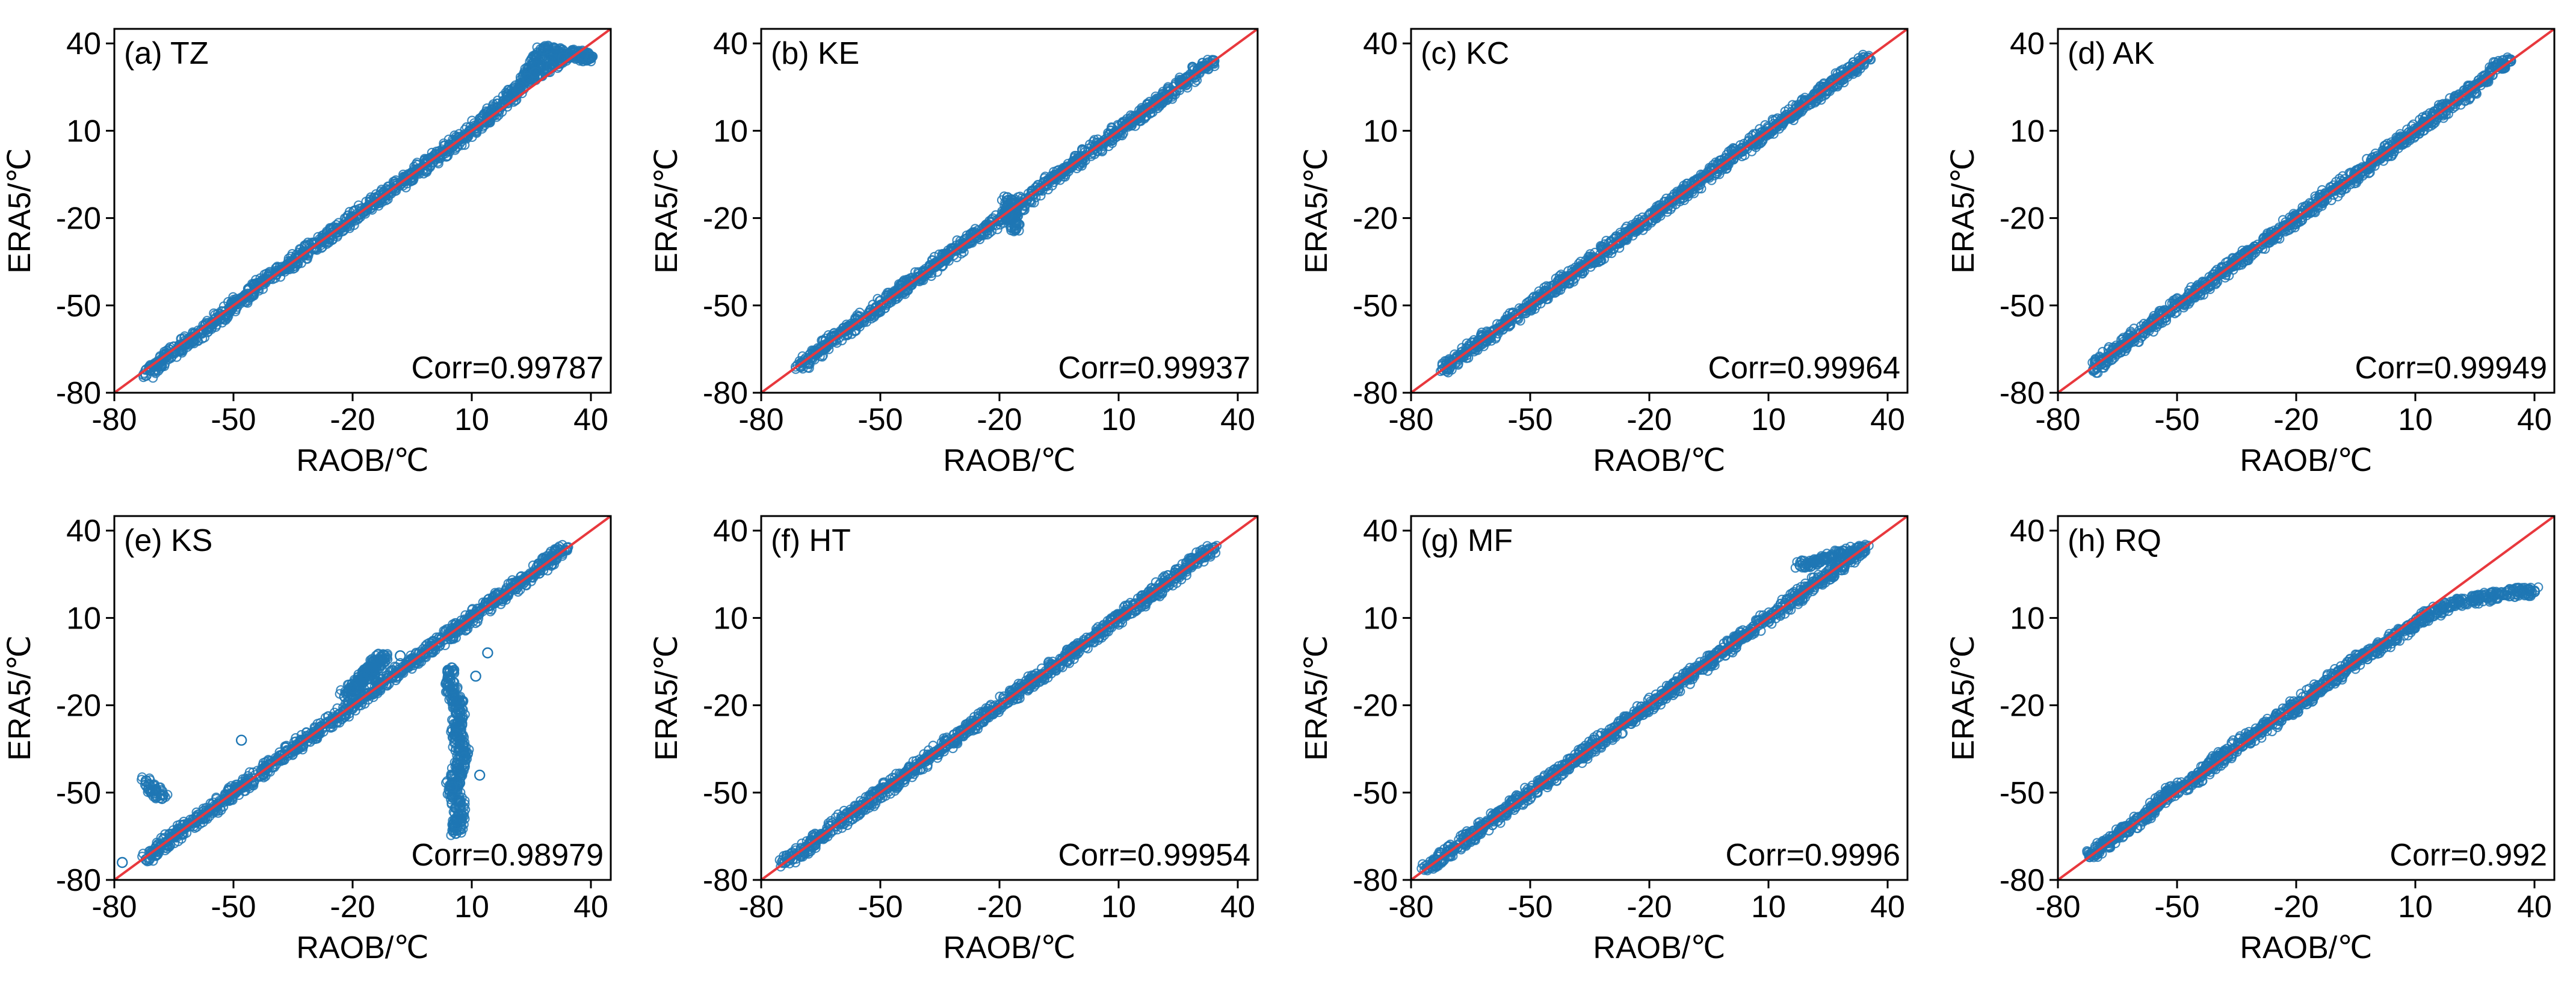  What do you see at coordinates (2534, 419) in the screenshot?
I see `x-tick-label: 40` at bounding box center [2534, 419].